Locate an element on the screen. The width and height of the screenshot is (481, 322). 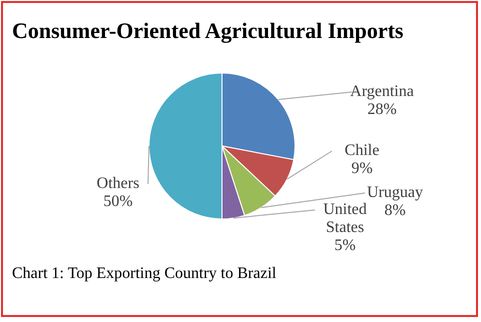
slice-label: Uruguay is located at coordinates (395, 192).